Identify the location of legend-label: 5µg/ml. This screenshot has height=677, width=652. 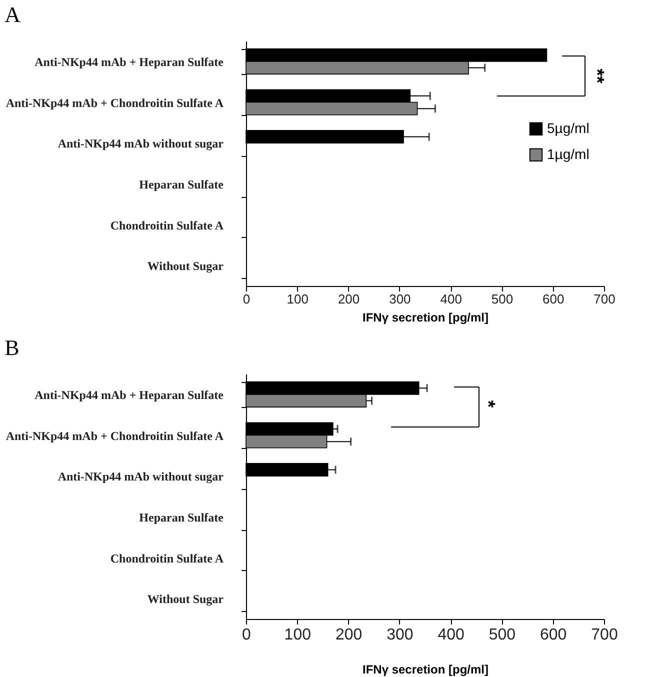
(568, 128).